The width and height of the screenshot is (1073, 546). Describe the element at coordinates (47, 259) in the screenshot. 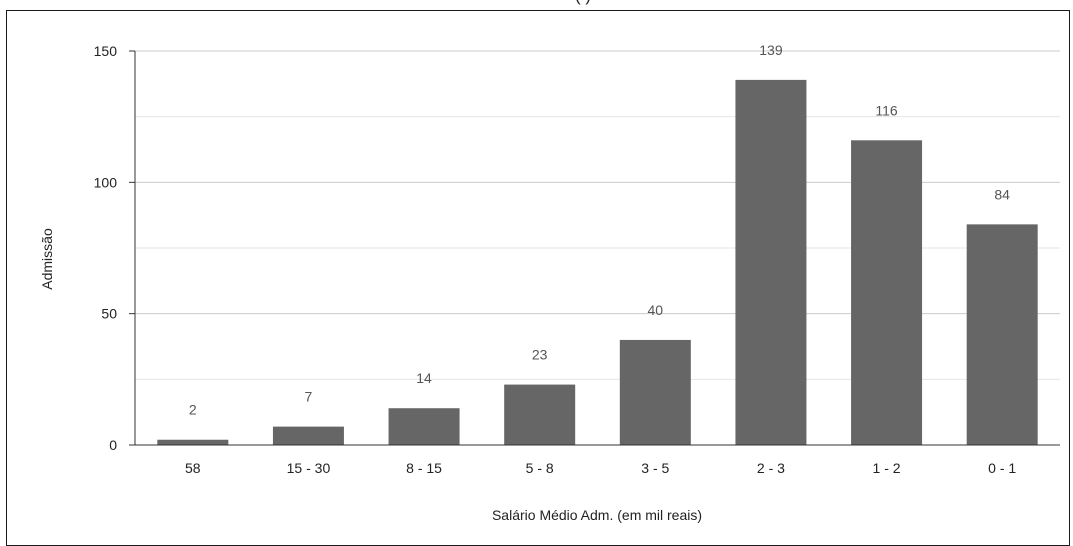

I see `y-axis-title: Admissão` at that location.